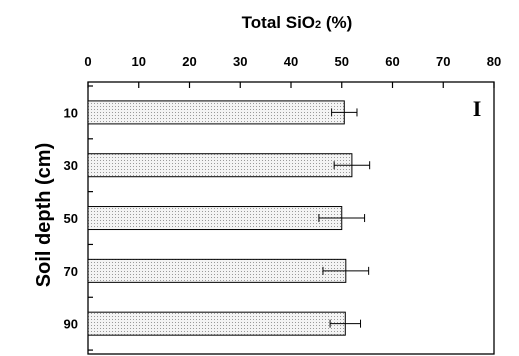 This screenshot has width=519, height=356. What do you see at coordinates (189, 61) in the screenshot?
I see `x-tick-label: 20` at bounding box center [189, 61].